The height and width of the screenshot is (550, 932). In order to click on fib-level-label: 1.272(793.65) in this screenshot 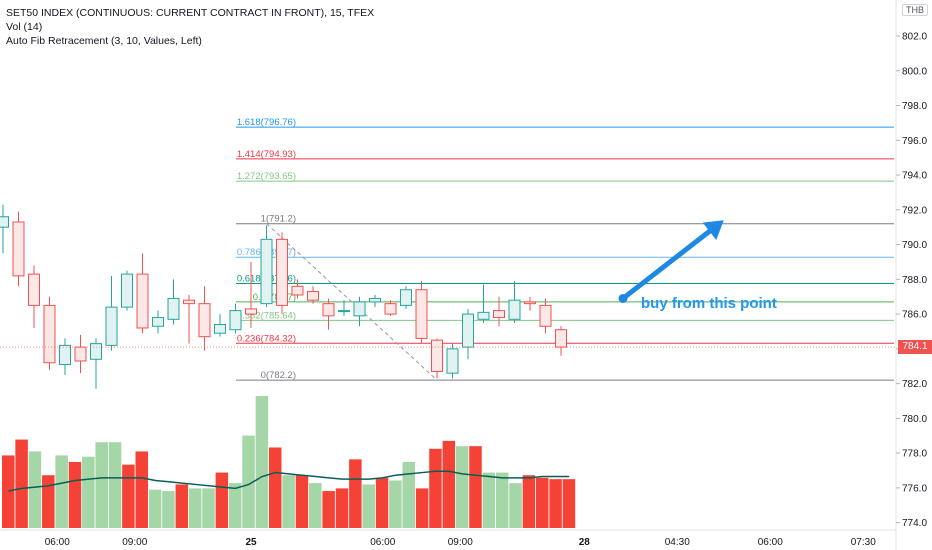, I will do `click(266, 176)`.